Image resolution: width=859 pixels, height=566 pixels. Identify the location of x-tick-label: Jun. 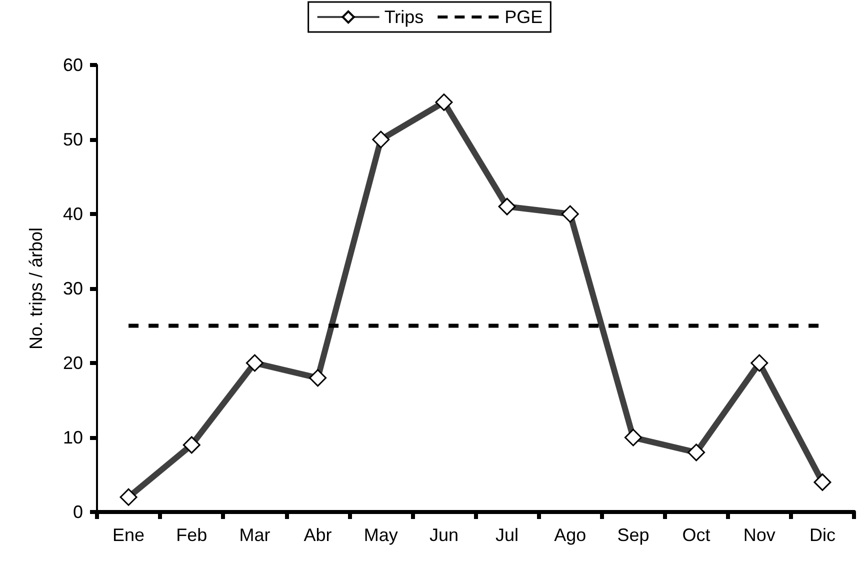
(443, 535).